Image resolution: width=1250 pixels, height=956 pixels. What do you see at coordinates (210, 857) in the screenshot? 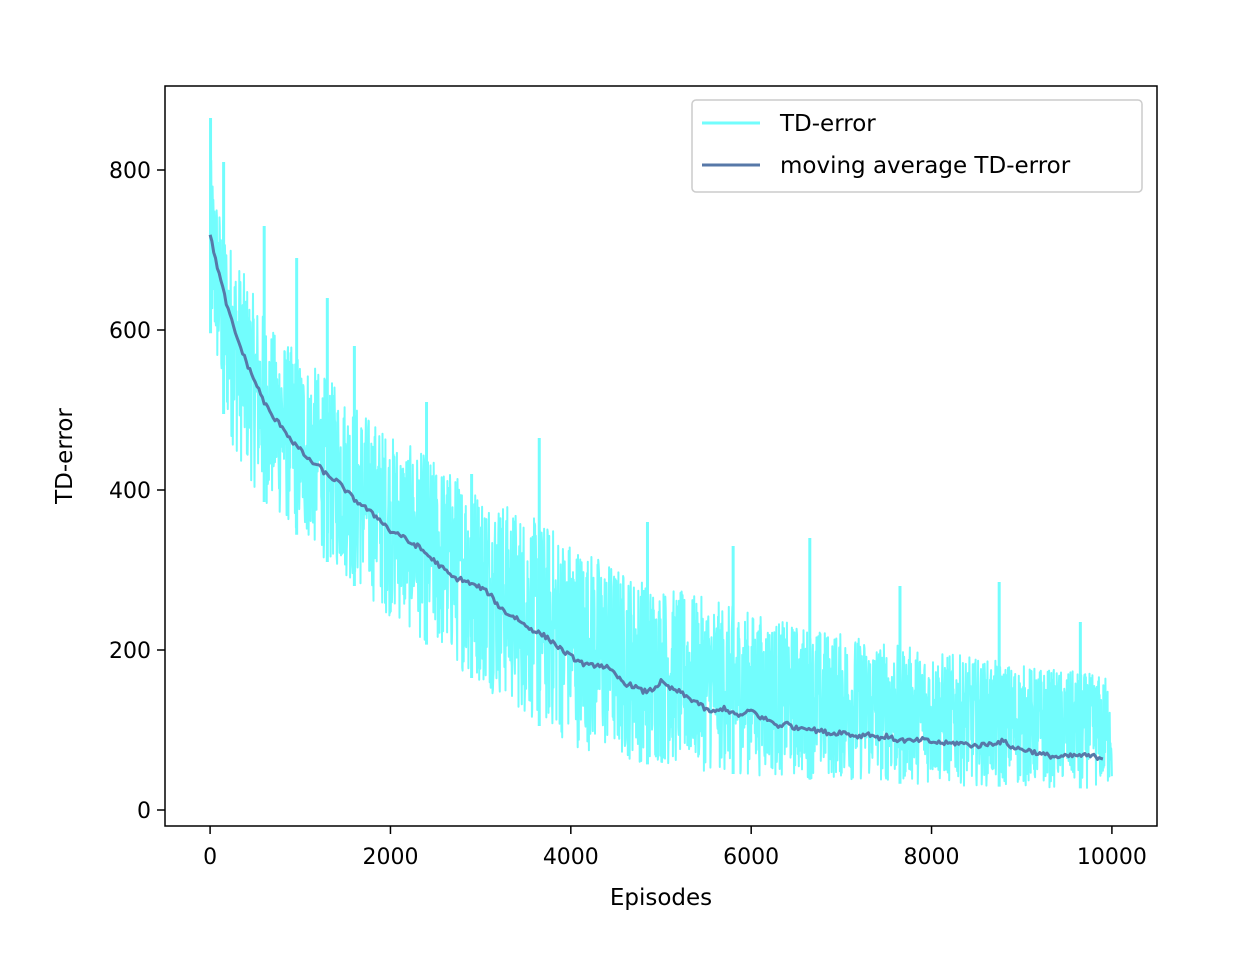
I see `x-tick-label: 0` at bounding box center [210, 857].